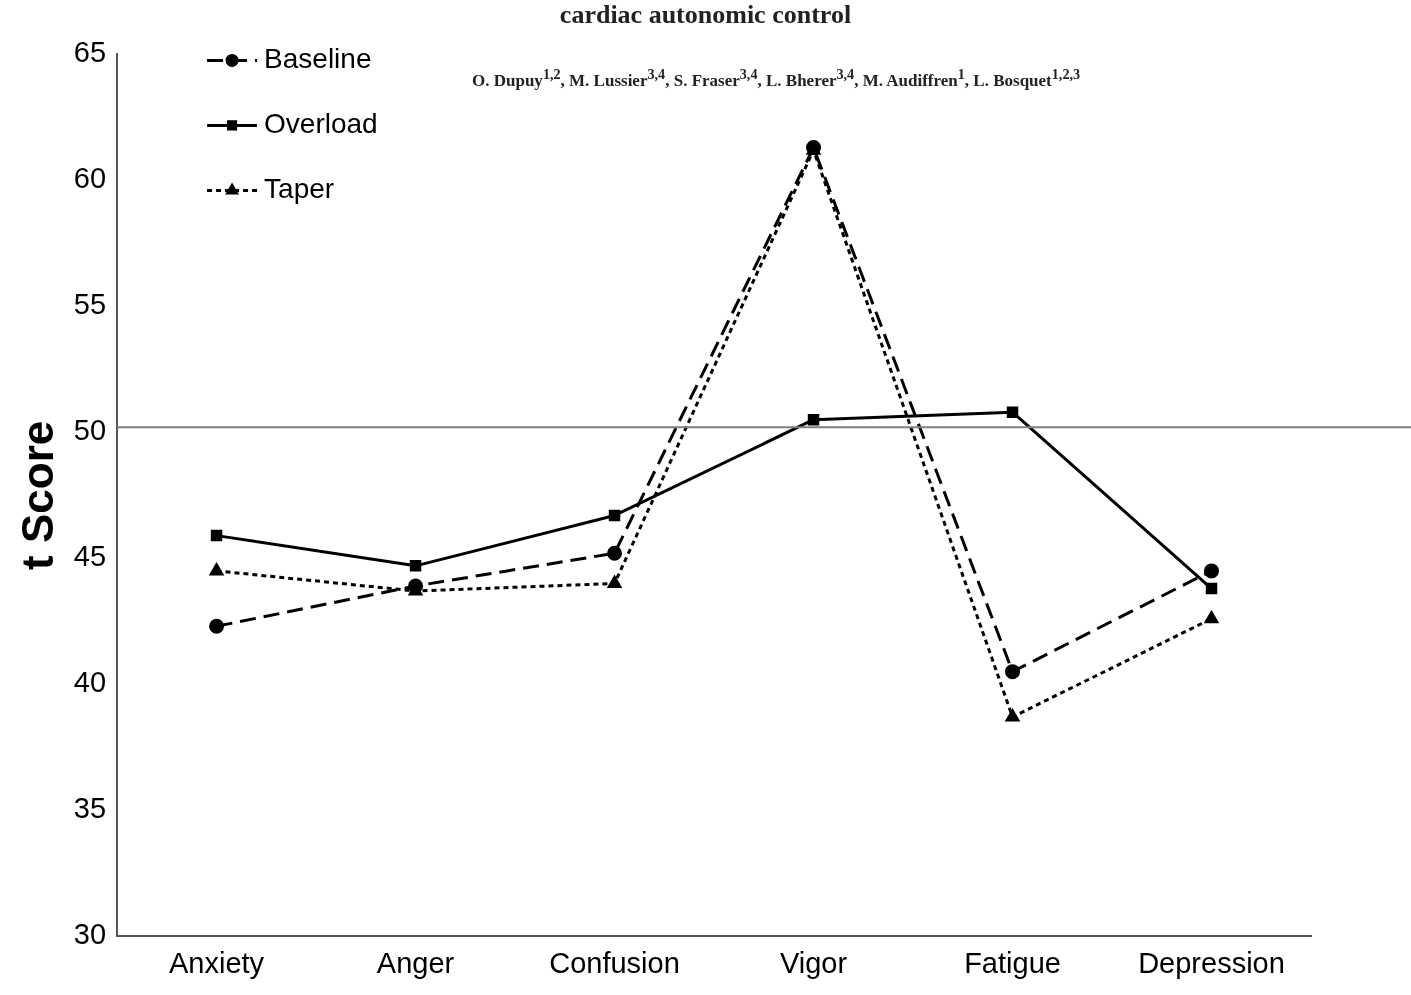 This screenshot has width=1411, height=995. Describe the element at coordinates (614, 962) in the screenshot. I see `x-tick-label: Confusion` at that location.